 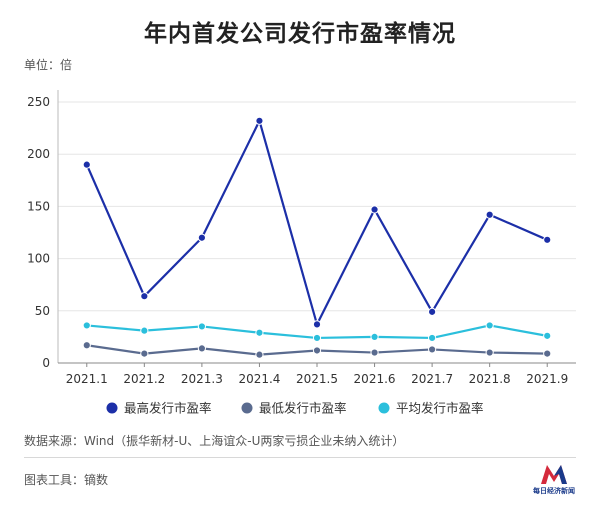 What do you see at coordinates (432, 379) in the screenshot?
I see `x-tick-label: 2021.7` at bounding box center [432, 379].